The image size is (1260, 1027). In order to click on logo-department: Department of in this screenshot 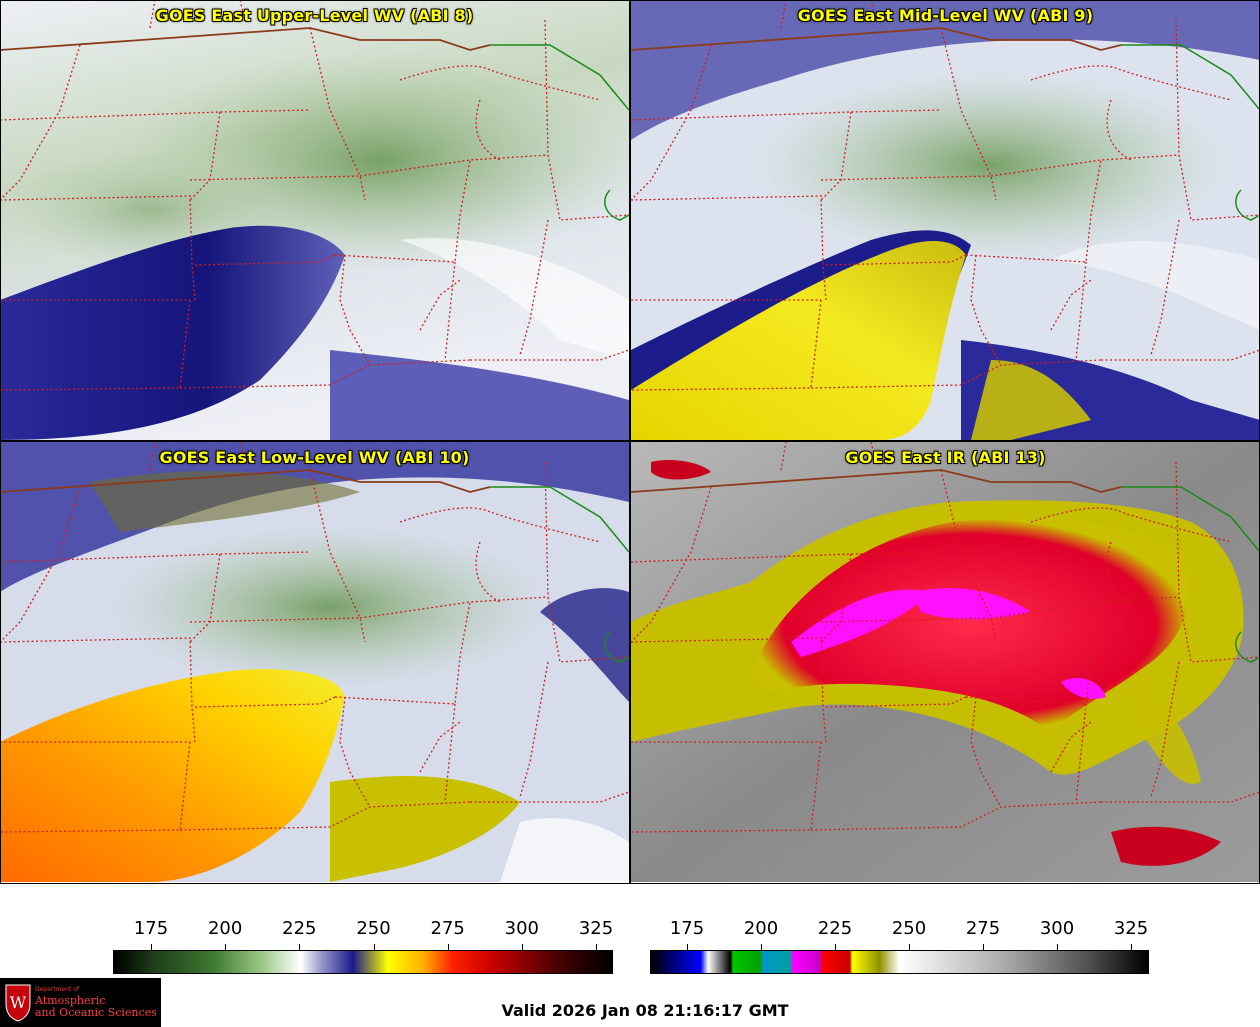, I will do `click(57, 989)`.